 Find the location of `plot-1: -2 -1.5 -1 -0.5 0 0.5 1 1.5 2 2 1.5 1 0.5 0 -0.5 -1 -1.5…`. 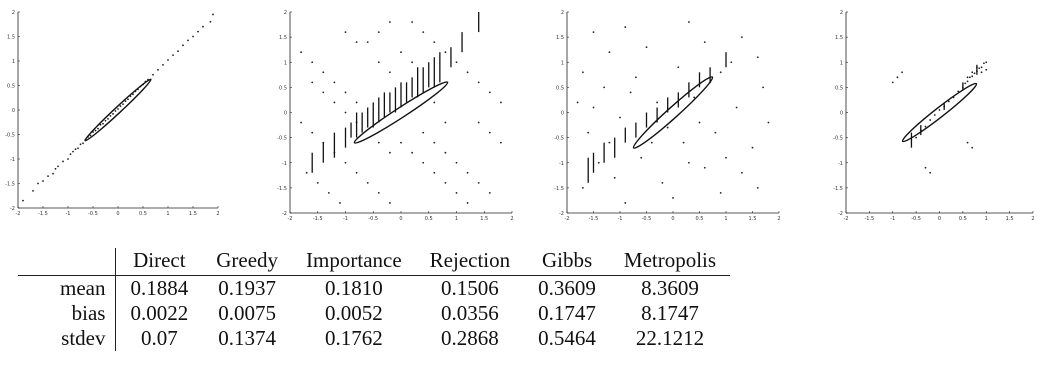

plot-1: -2 -1.5 -1 -0.5 0 0.5 1 1.5 2 2 1.5 1 0.5 0 -0.5 -1 -1.5… is located at coordinates (113, 113).